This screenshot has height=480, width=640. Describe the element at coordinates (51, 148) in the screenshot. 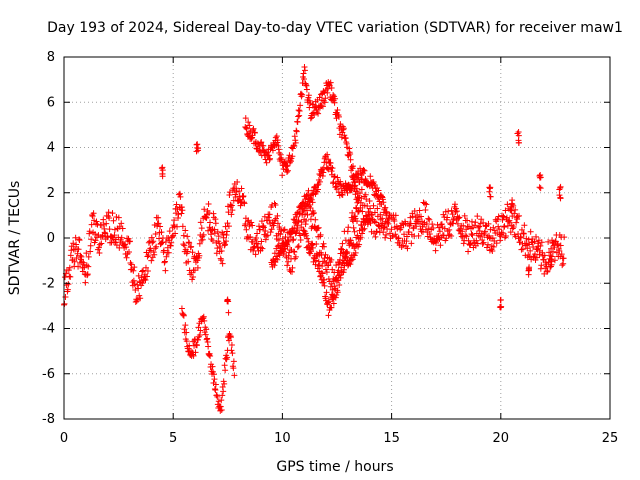

I see `y-tick-label: 4` at that location.